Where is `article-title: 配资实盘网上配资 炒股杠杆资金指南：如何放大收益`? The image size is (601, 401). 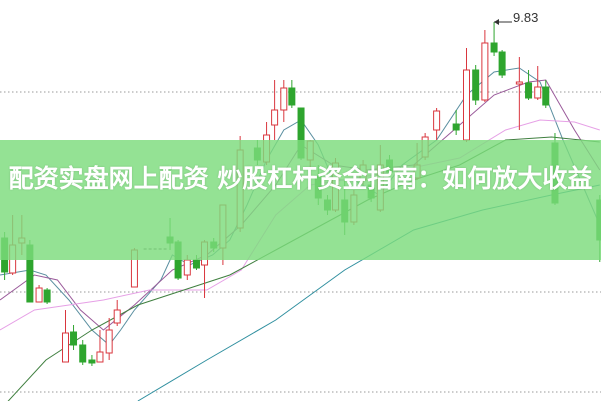
article-title: 配资实盘网上配资 炒股杠杆资金指南：如何放大收益 is located at coordinates (300, 178).